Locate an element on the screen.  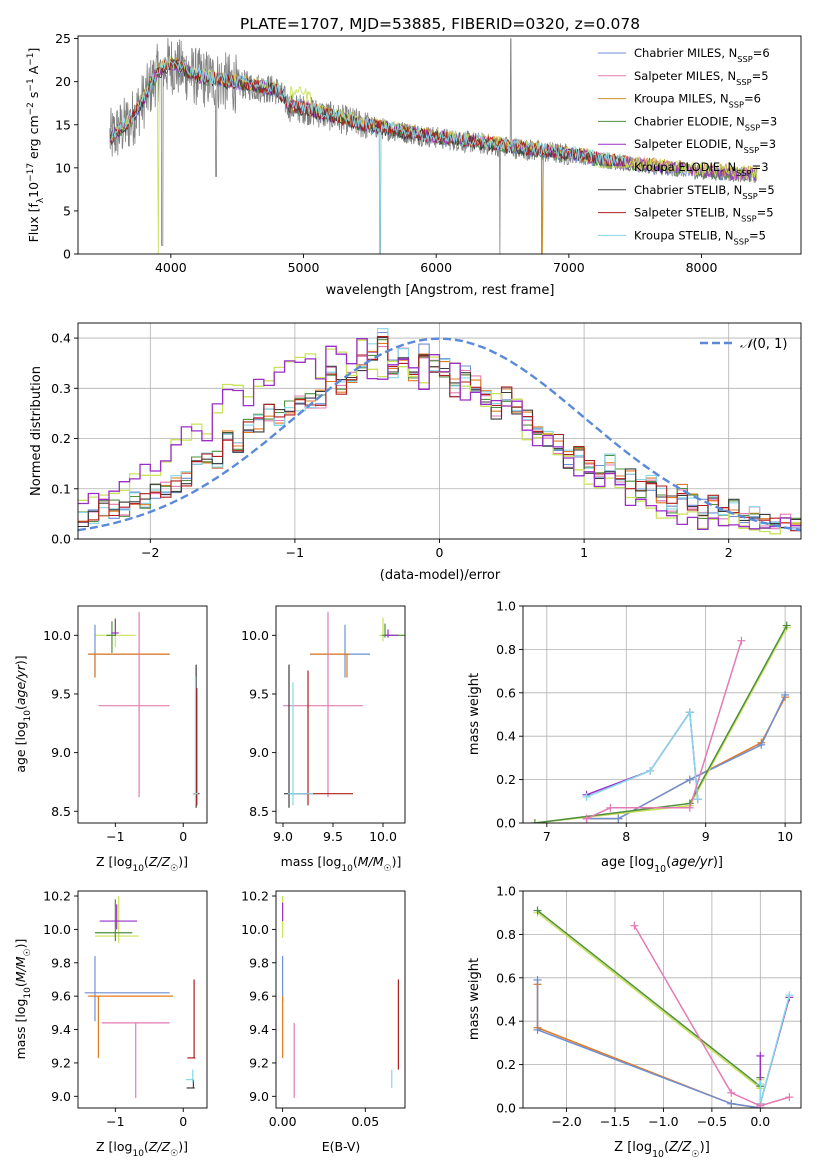
x-tick-label: −1.0 is located at coordinates (663, 1121).